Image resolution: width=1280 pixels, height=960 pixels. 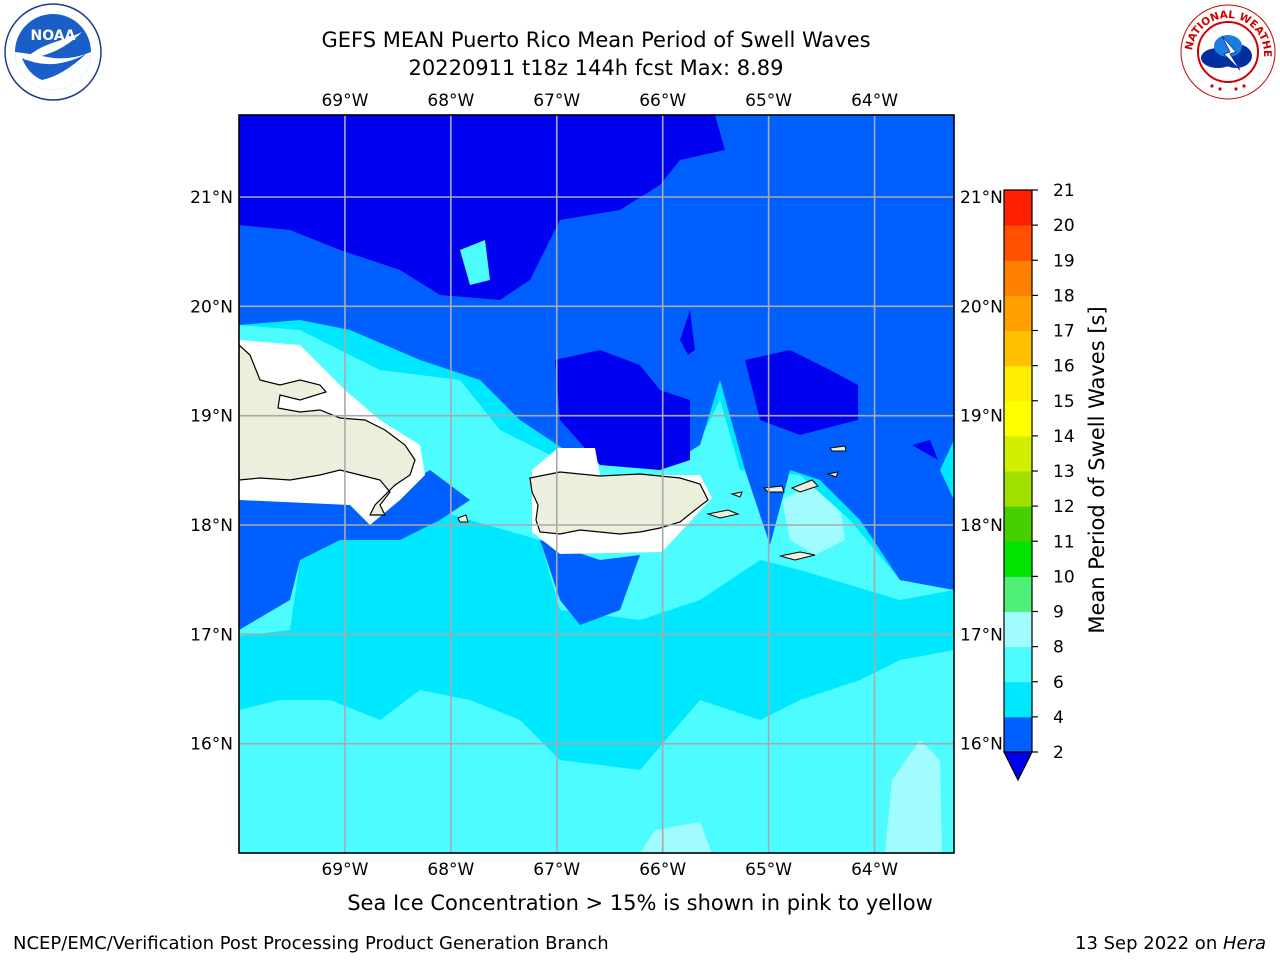 I want to click on colorbar-tick-label: 17, so click(x=1064, y=332).